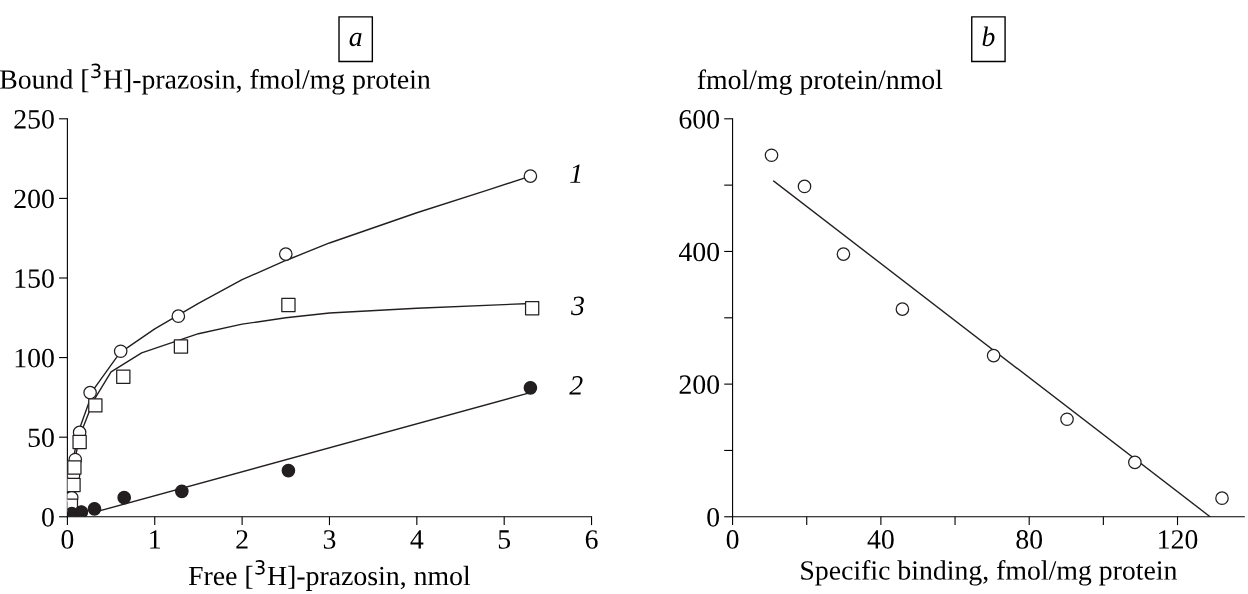 The image size is (1248, 594). I want to click on x-tick-label: 6, so click(591, 539).